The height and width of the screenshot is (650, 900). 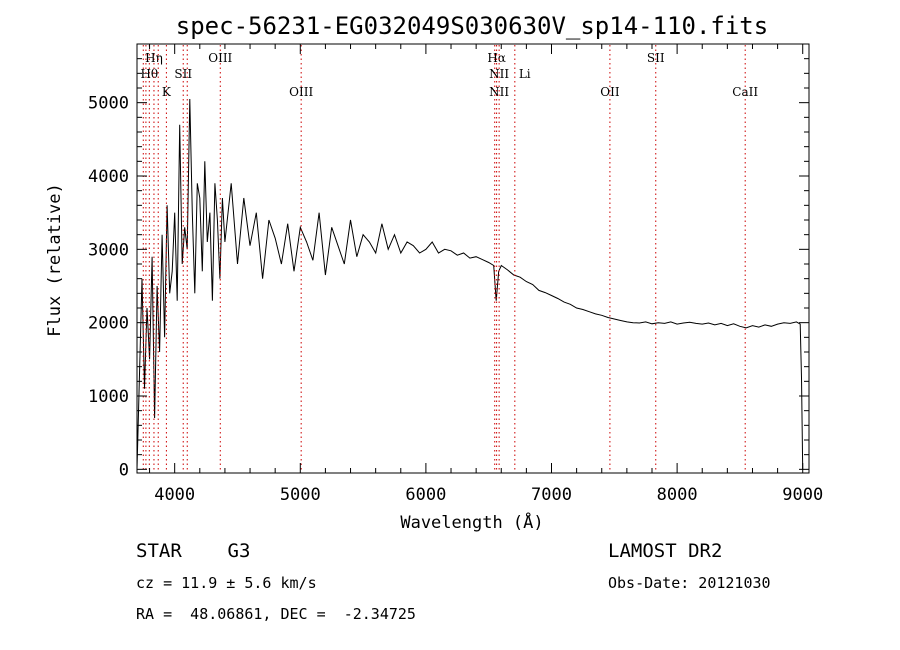 I want to click on x-tick-label: 5000, so click(x=300, y=495).